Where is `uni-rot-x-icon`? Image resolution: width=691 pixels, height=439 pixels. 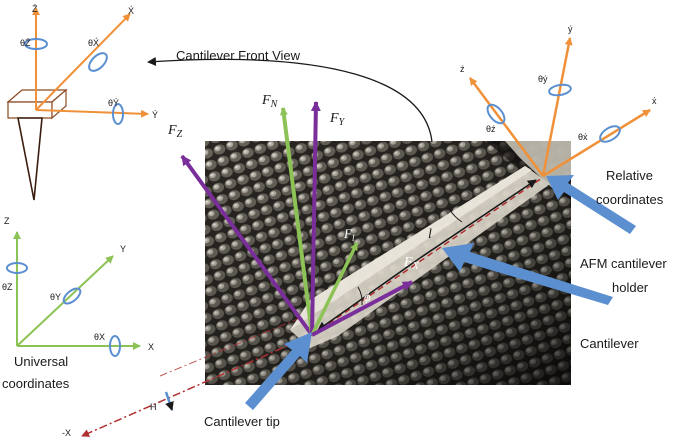 uni-rot-x-icon is located at coordinates (115, 346).